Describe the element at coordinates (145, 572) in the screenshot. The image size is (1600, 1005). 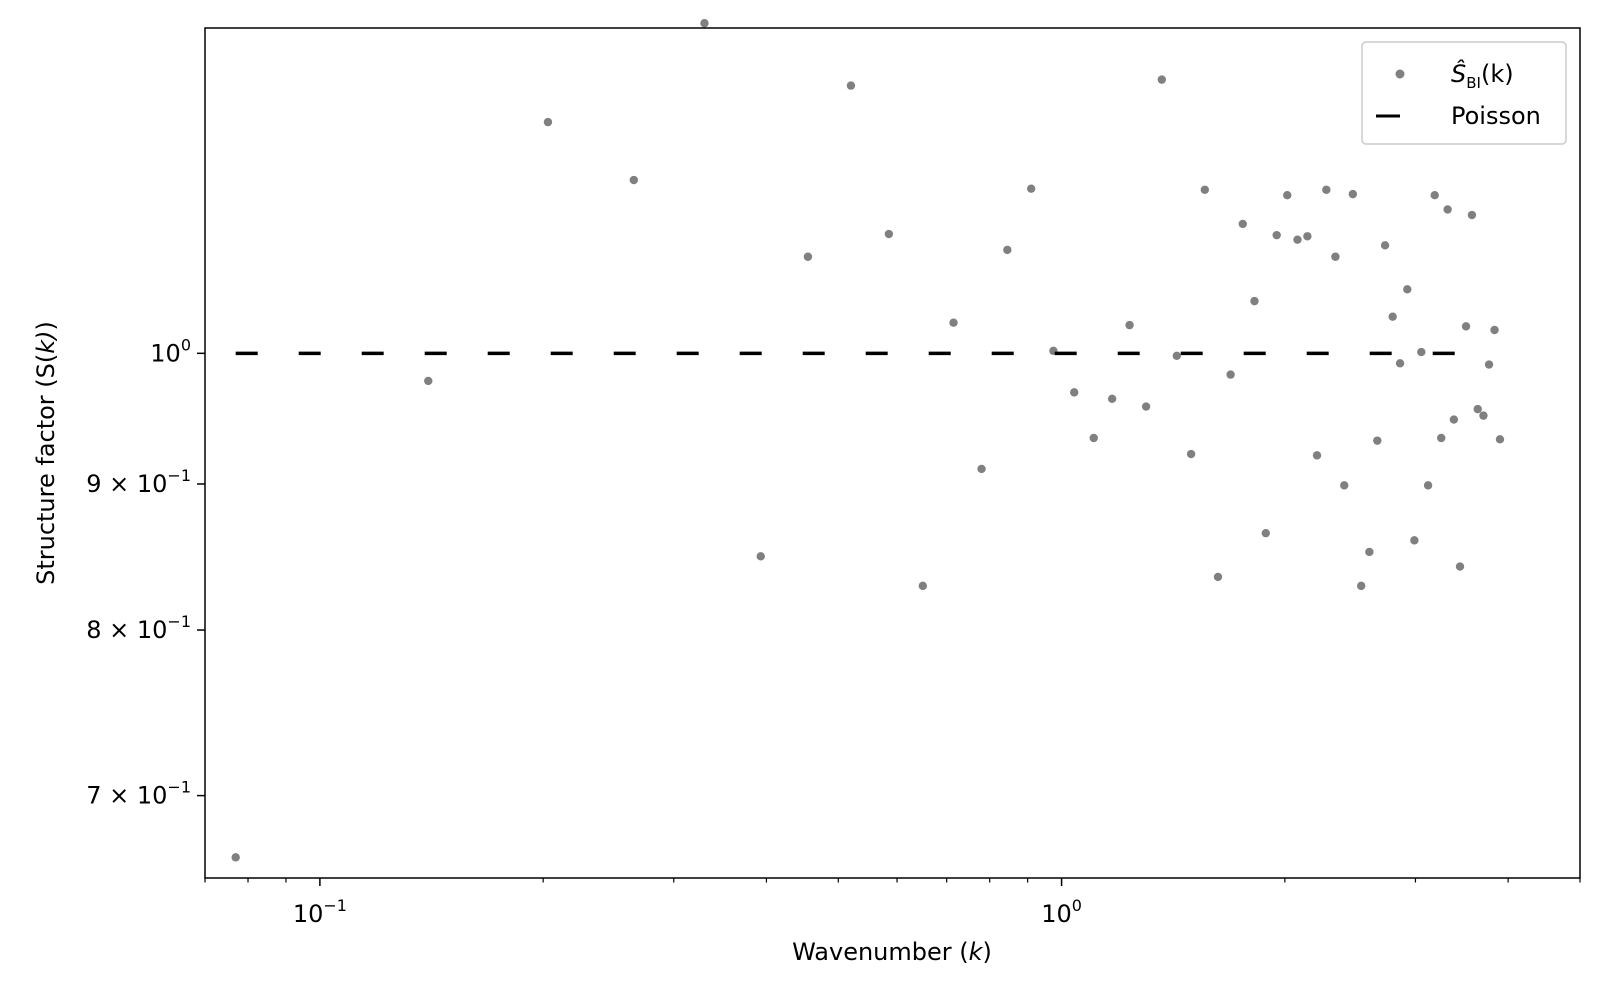
I see `y-axis-ticks: 100 9 × 10−1 8 × 10−1 7 × 10−1` at that location.